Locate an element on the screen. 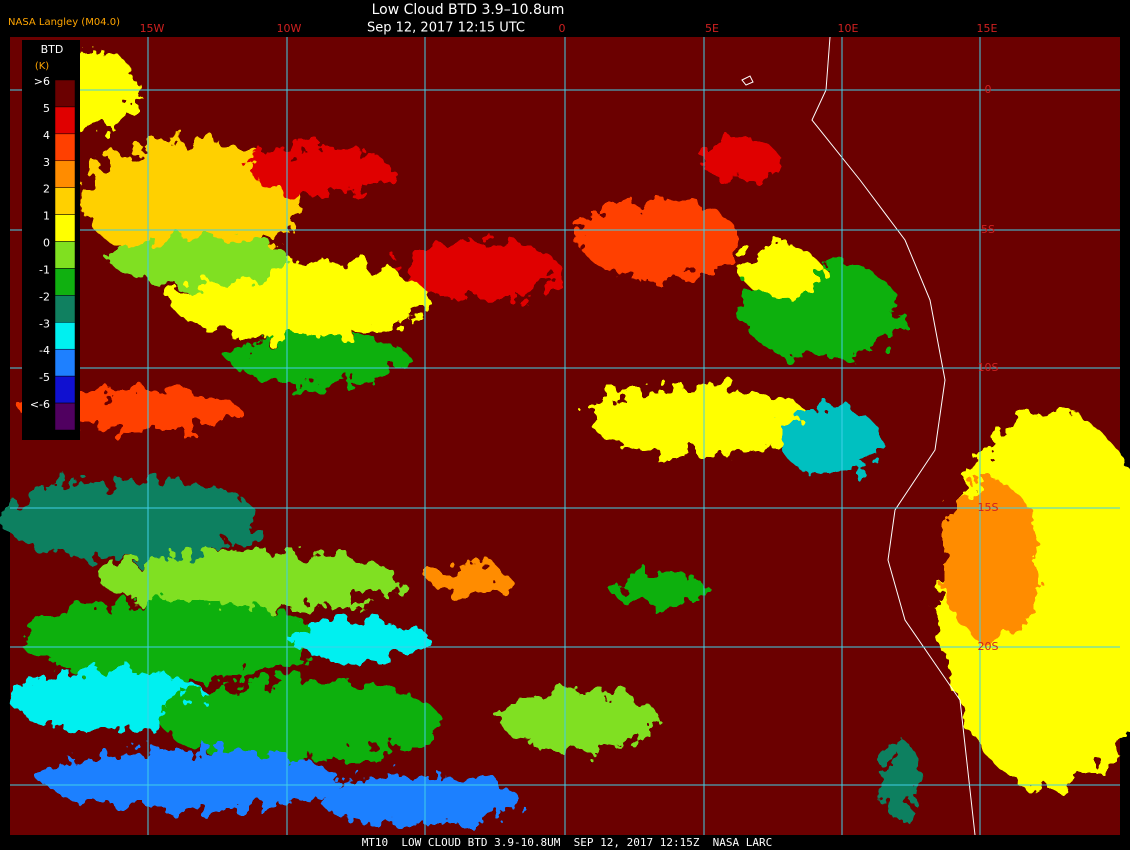  footer-band is located at coordinates (565, 842).